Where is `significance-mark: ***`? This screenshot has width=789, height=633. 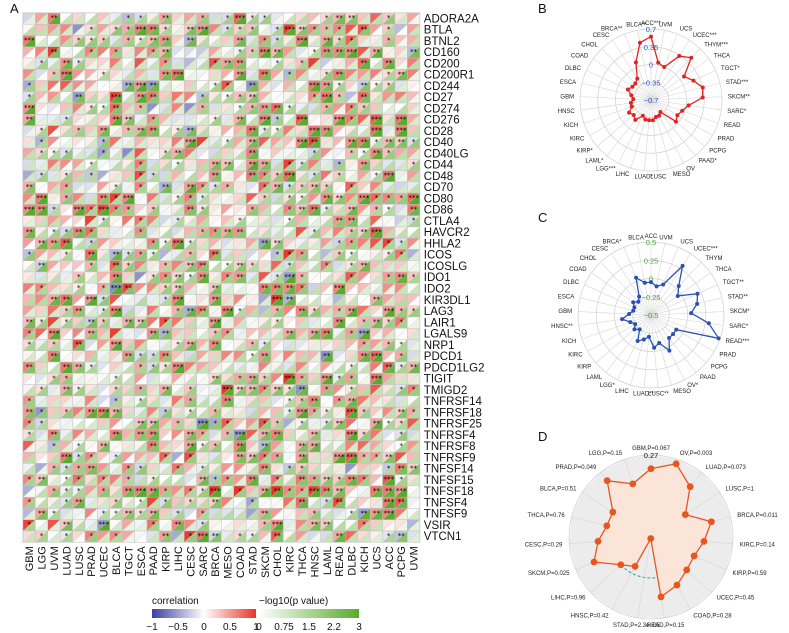
significance-mark: *** is located at coordinates (351, 52).